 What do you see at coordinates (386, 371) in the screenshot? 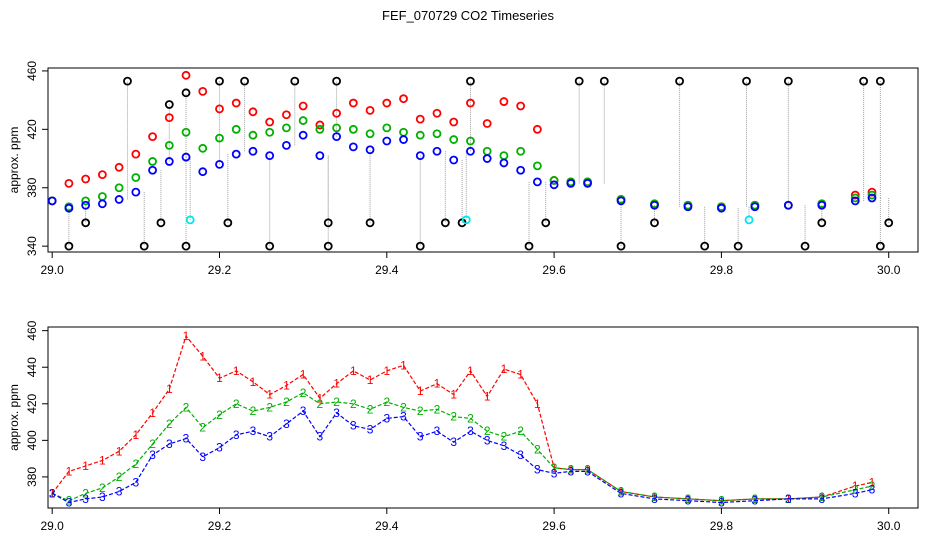
I see `label-series1-20: 1` at bounding box center [386, 371].